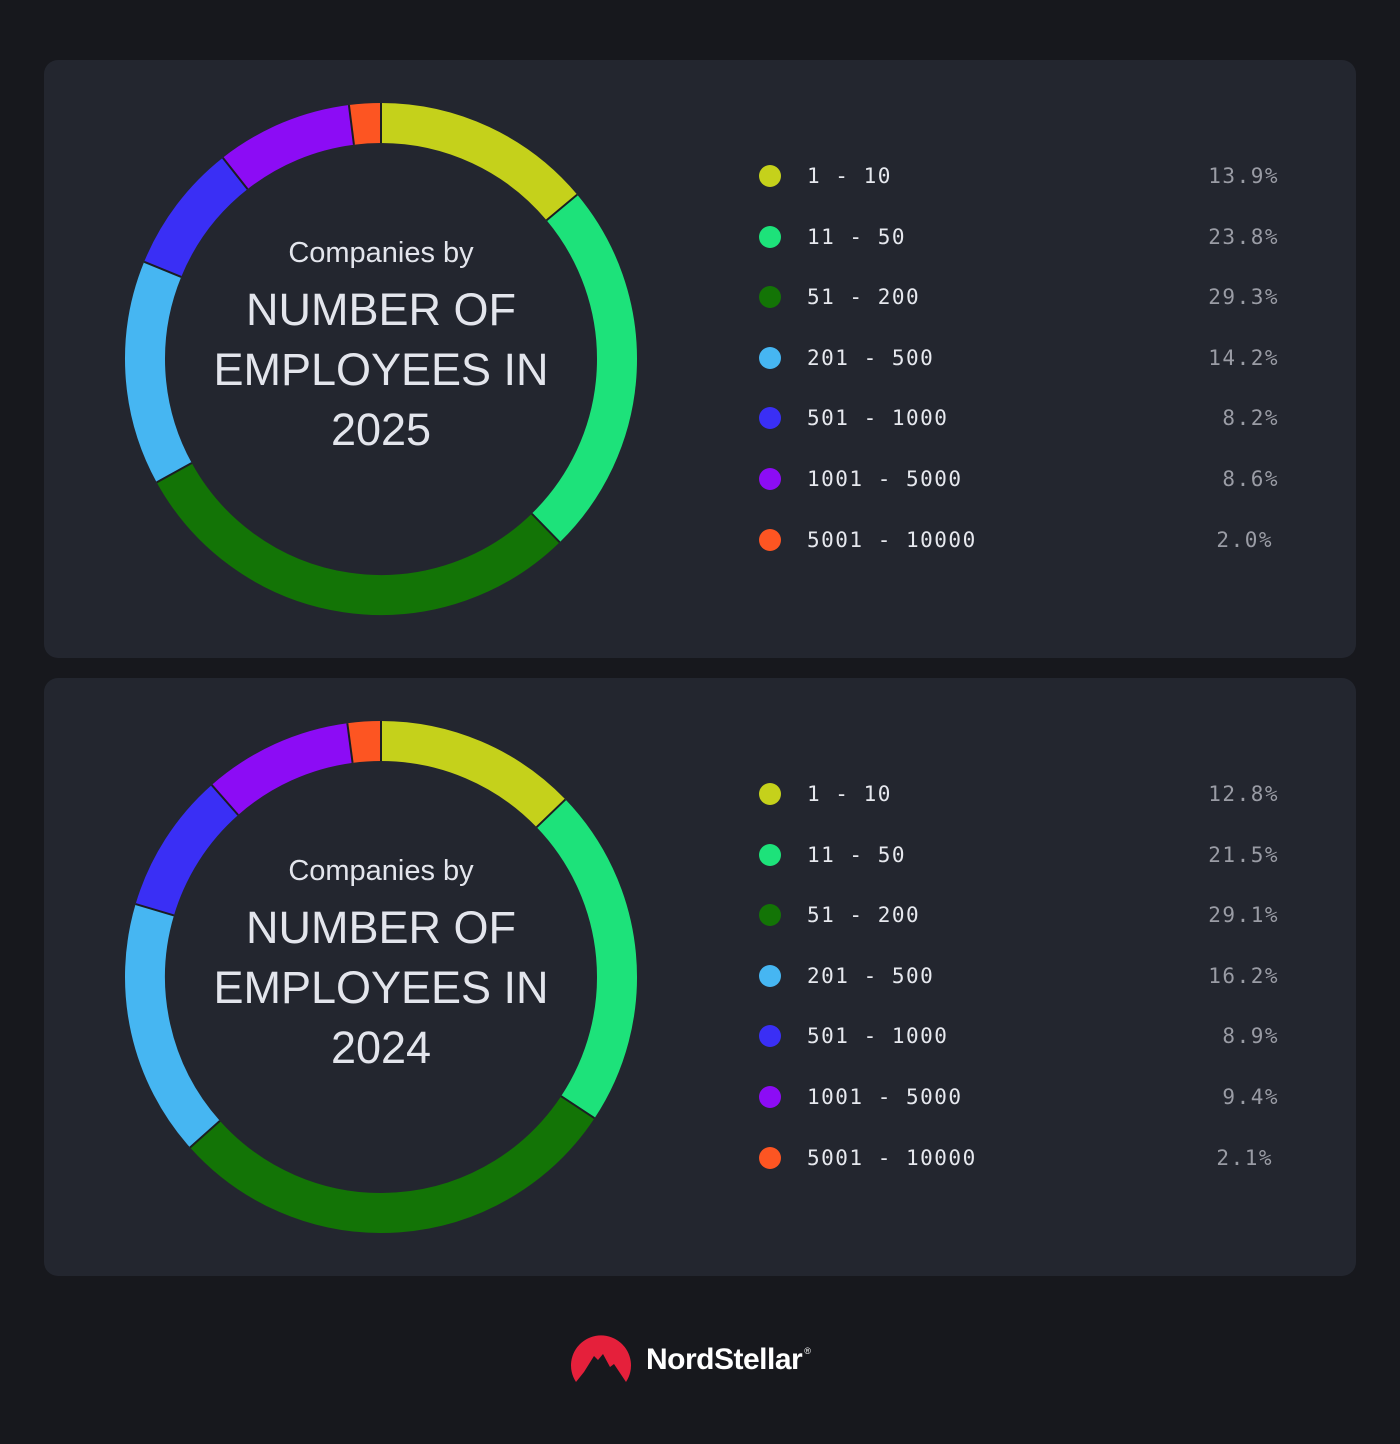  Describe the element at coordinates (1019, 200) in the screenshot. I see `legend-item: 1 - 10 13.9%` at that location.